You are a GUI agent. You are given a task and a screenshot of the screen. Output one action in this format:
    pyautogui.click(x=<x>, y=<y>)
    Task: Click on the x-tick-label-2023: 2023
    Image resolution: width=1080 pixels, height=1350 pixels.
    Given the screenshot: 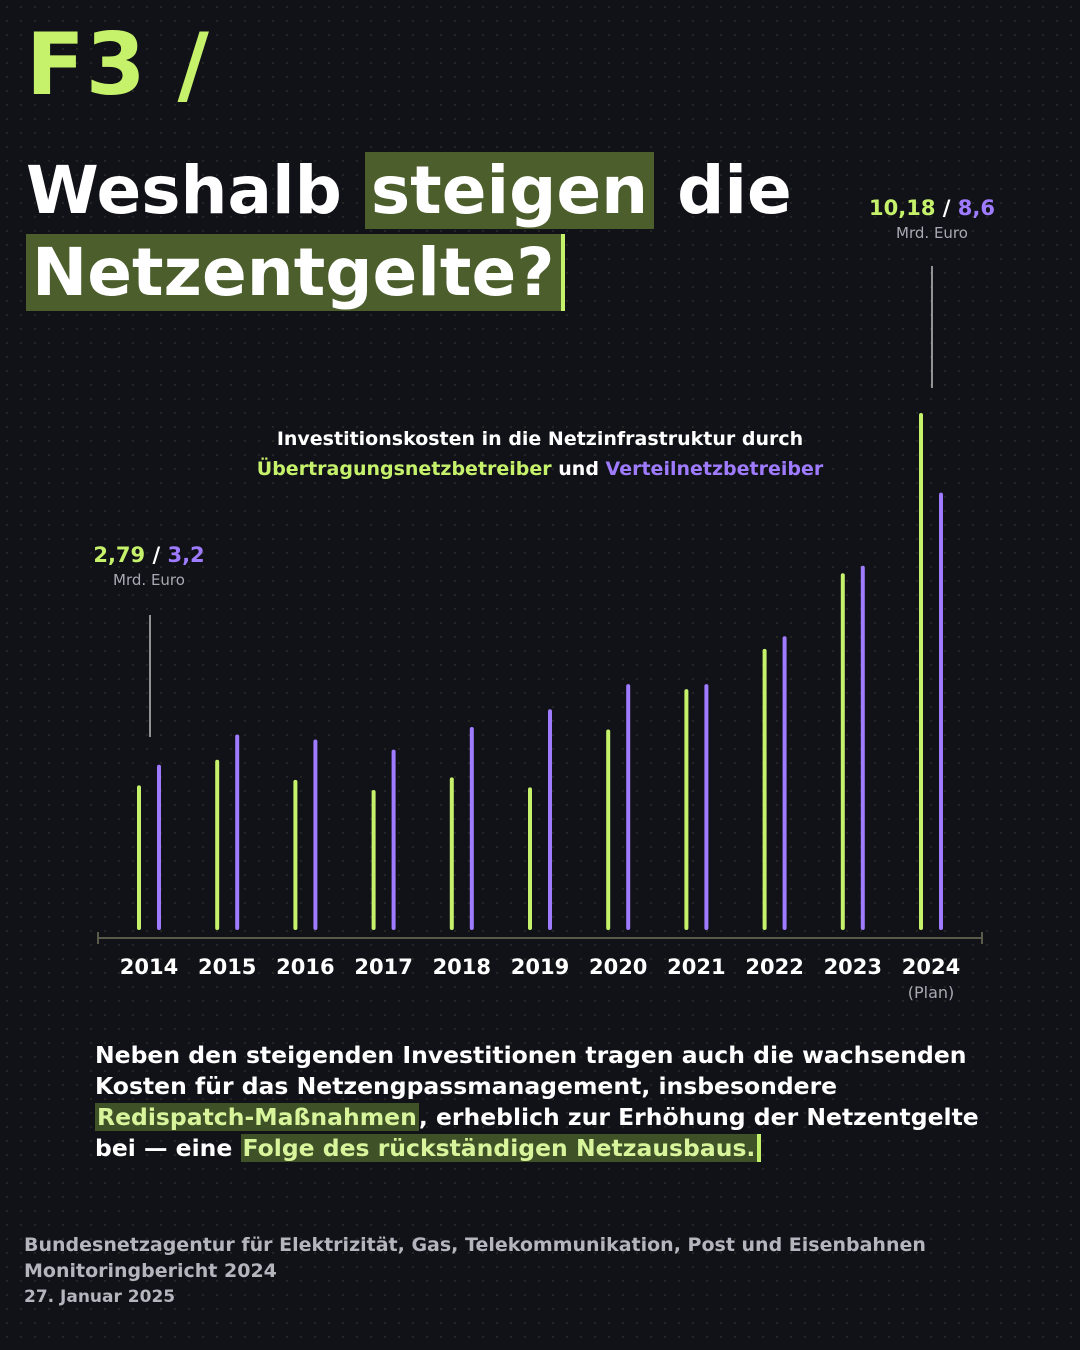 What is the action you would take?
    pyautogui.click(x=853, y=967)
    